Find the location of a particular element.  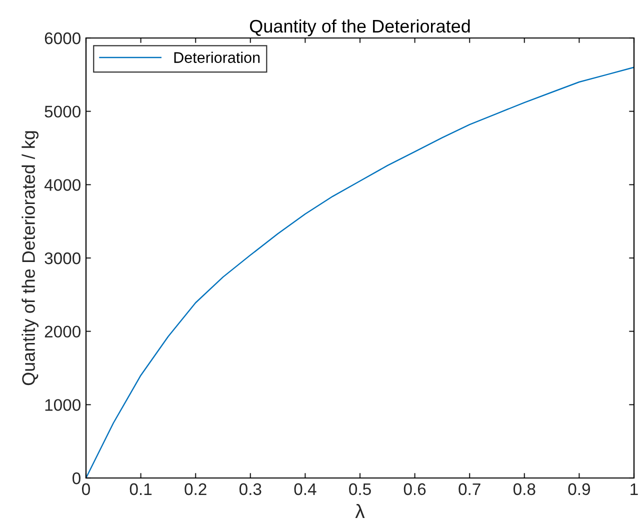

x-tick-label: 0.7 is located at coordinates (469, 489).